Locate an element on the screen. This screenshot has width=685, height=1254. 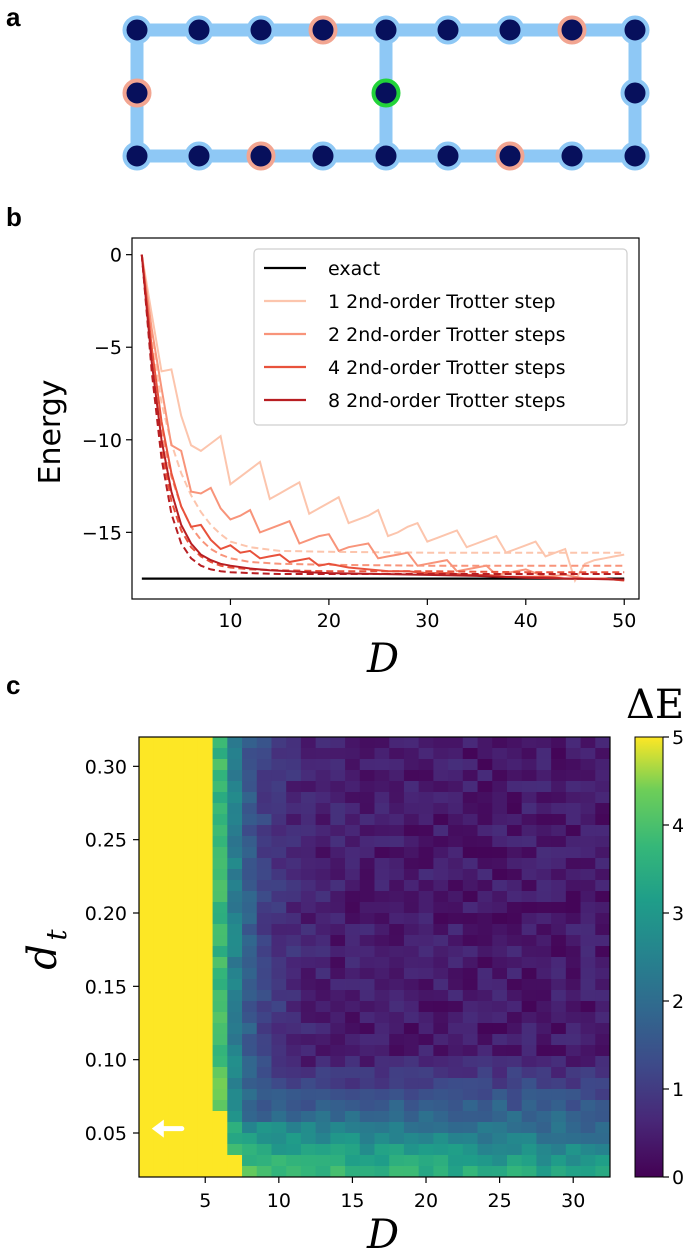
lattice-site is located at coordinates (199, 156).